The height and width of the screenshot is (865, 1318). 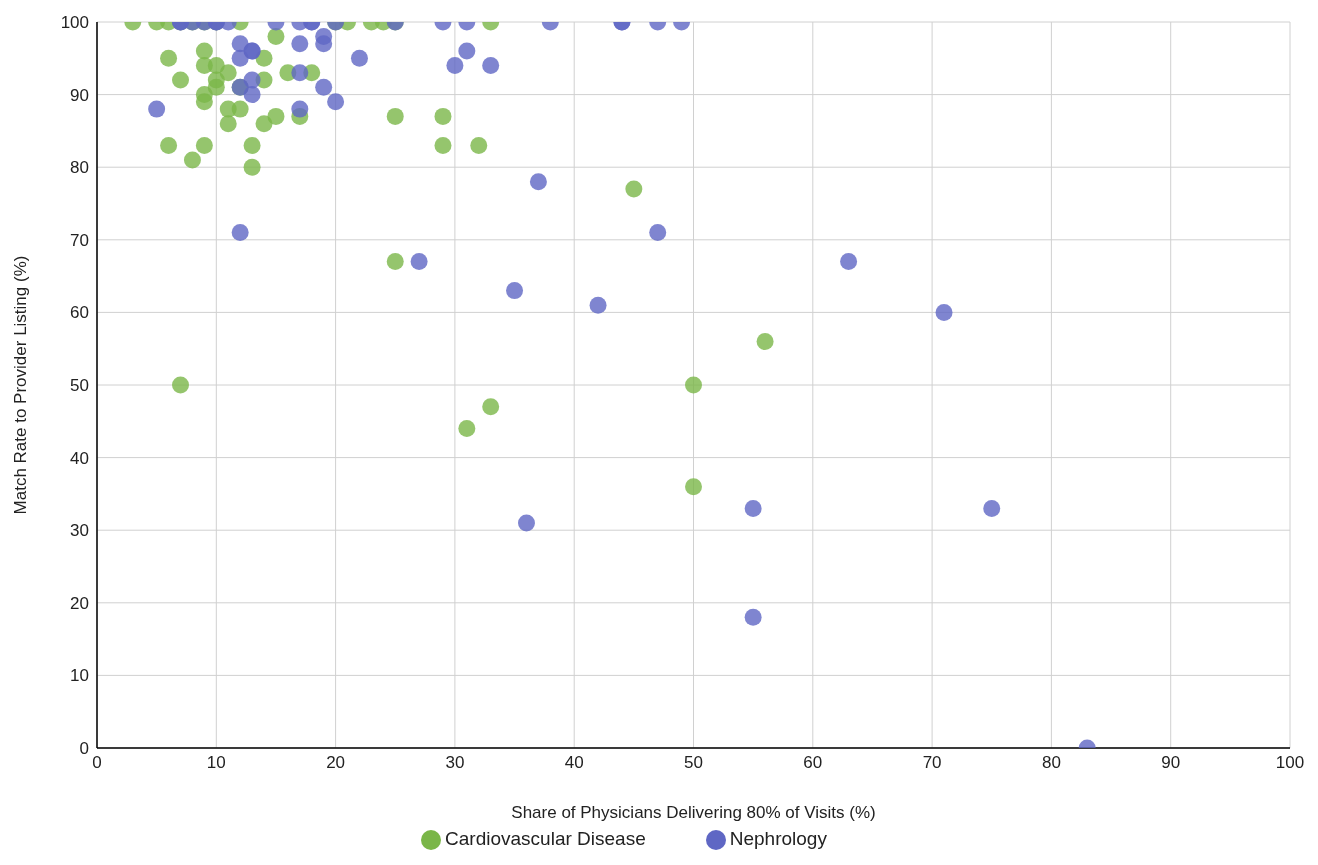 I want to click on x-tick-label: 40, so click(x=574, y=763).